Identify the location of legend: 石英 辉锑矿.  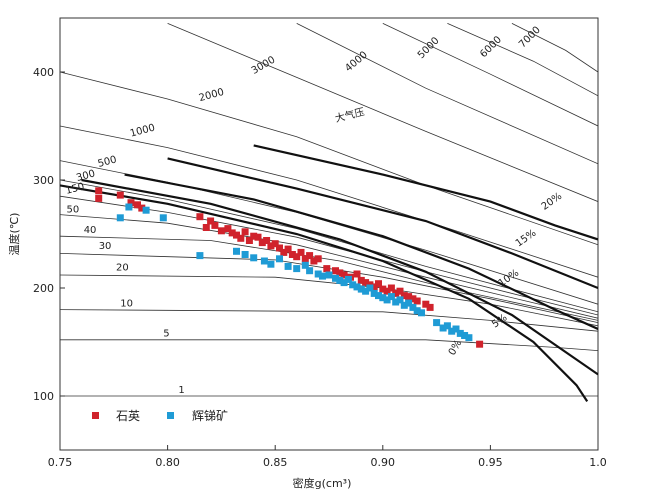
(160, 416).